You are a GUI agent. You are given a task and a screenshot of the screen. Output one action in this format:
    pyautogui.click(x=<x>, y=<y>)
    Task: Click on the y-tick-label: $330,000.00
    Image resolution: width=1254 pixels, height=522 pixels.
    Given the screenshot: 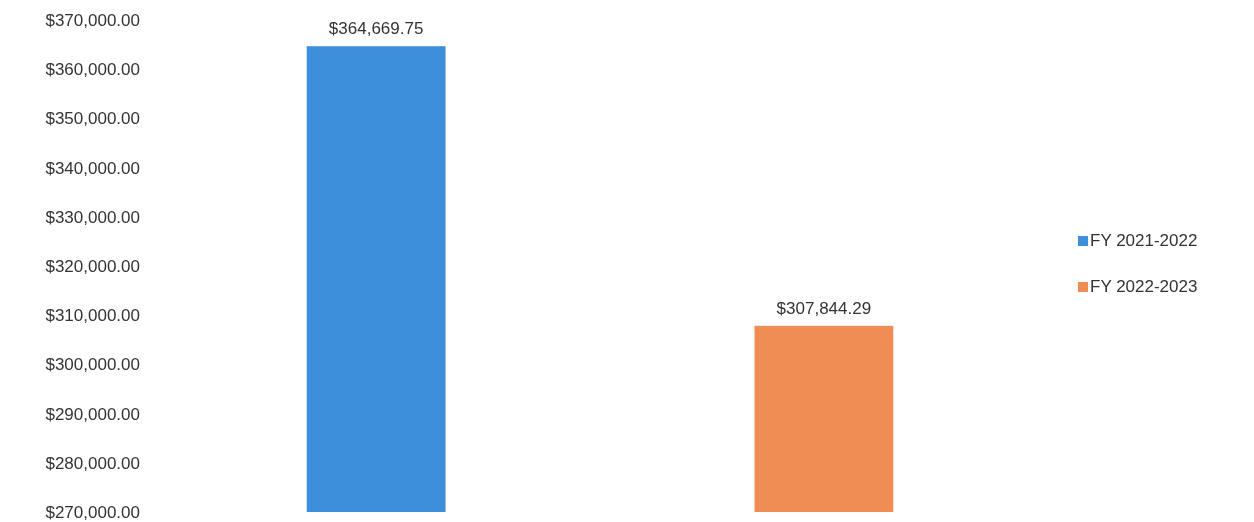 What is the action you would take?
    pyautogui.click(x=92, y=217)
    